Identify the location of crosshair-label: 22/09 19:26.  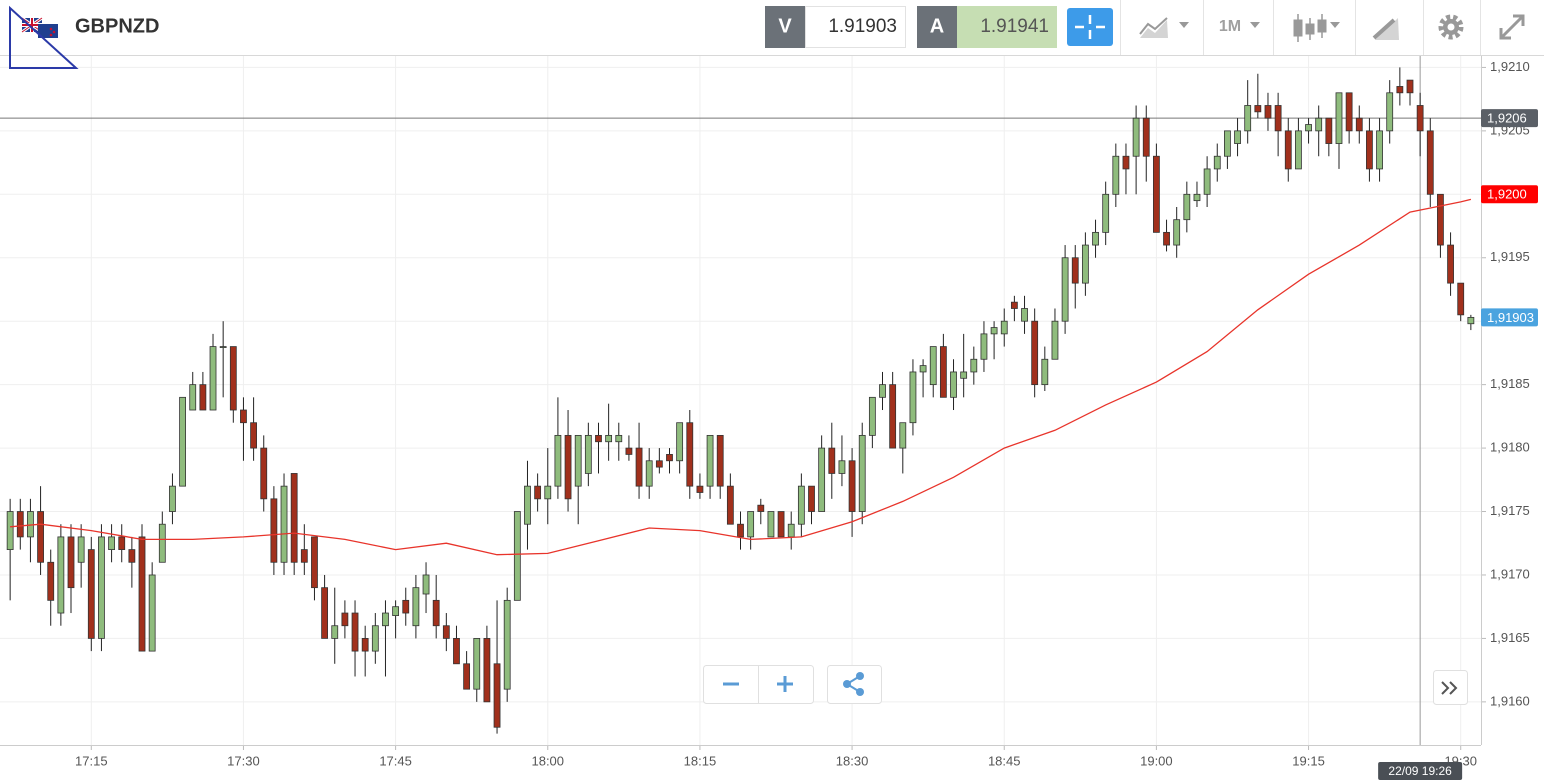
(1420, 771).